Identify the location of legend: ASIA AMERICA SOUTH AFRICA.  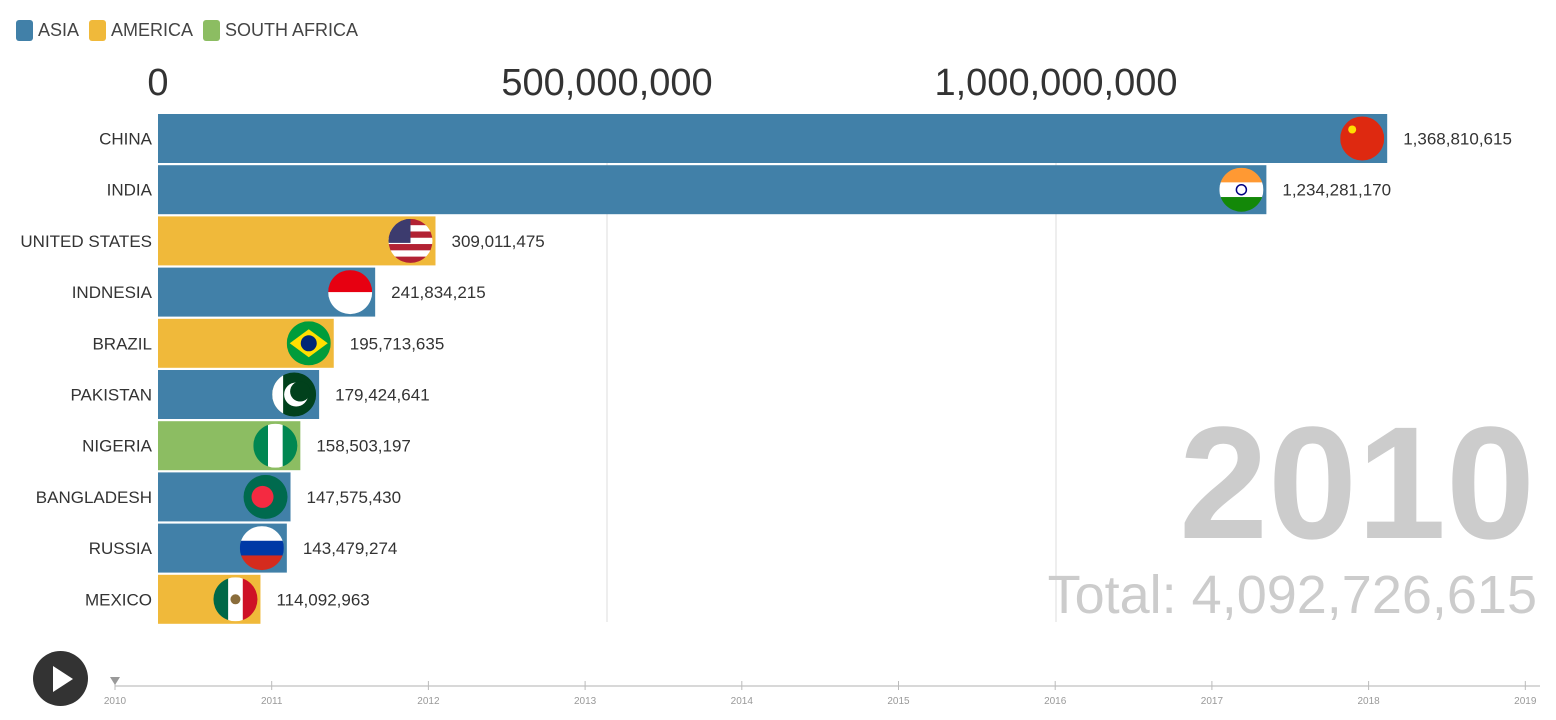
(187, 30).